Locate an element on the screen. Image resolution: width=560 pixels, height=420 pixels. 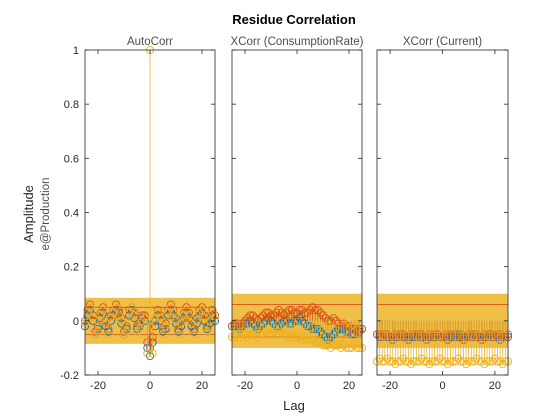
panel-subtitle: XCorr (ConsumptionRate) is located at coordinates (297, 42).